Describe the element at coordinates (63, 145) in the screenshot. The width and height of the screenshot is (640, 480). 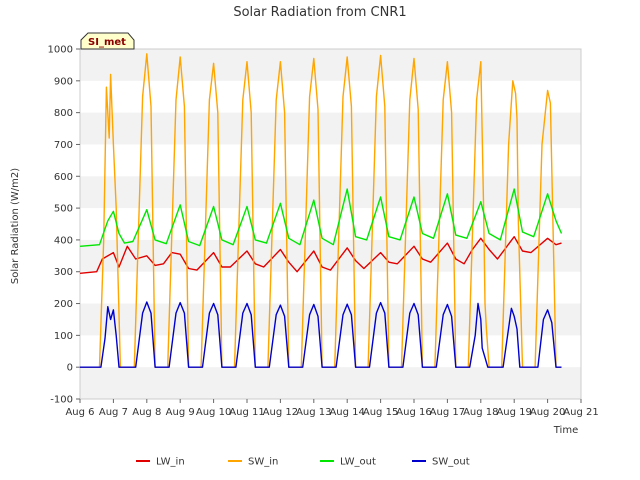
I see `y-tick-label: 700` at that location.